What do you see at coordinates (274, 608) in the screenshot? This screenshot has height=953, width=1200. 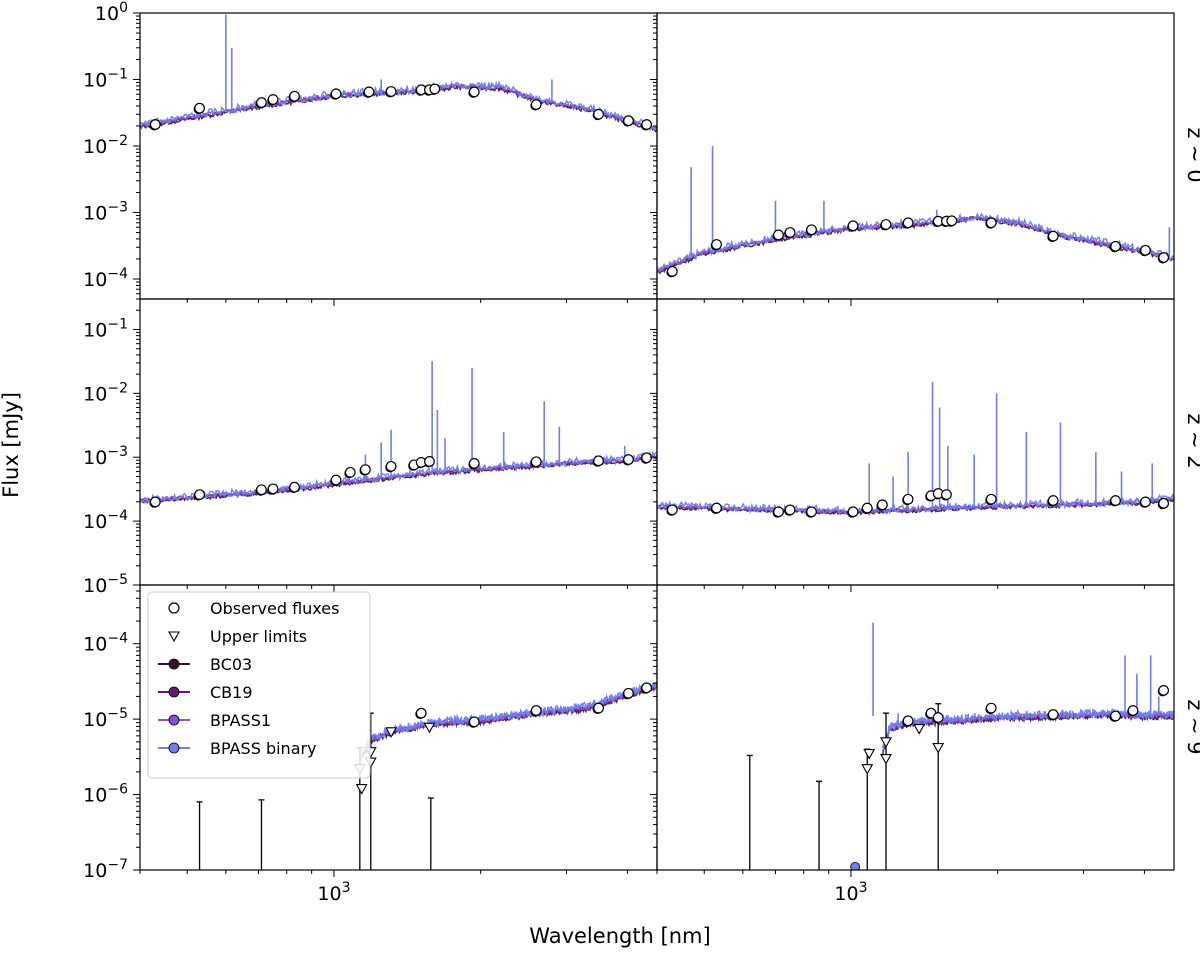 I see `legend-label: Observed fluxes` at bounding box center [274, 608].